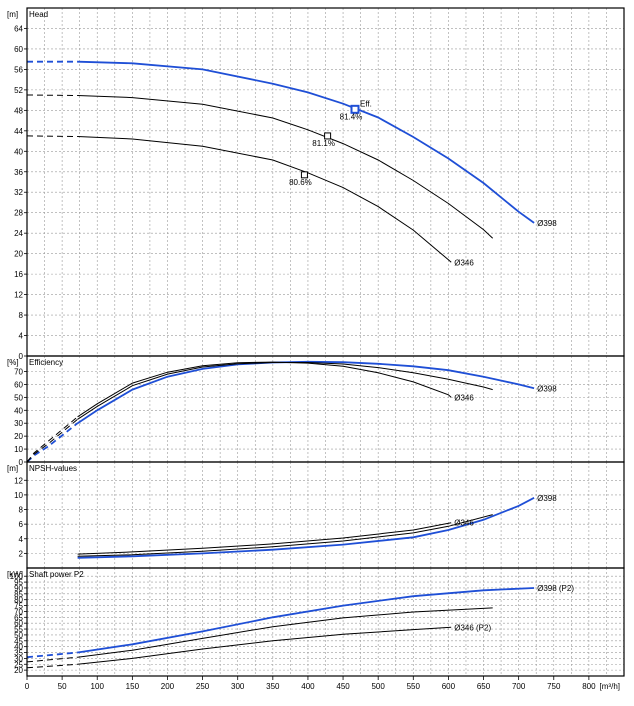  I want to click on y-tick-label: 64, so click(18, 28).